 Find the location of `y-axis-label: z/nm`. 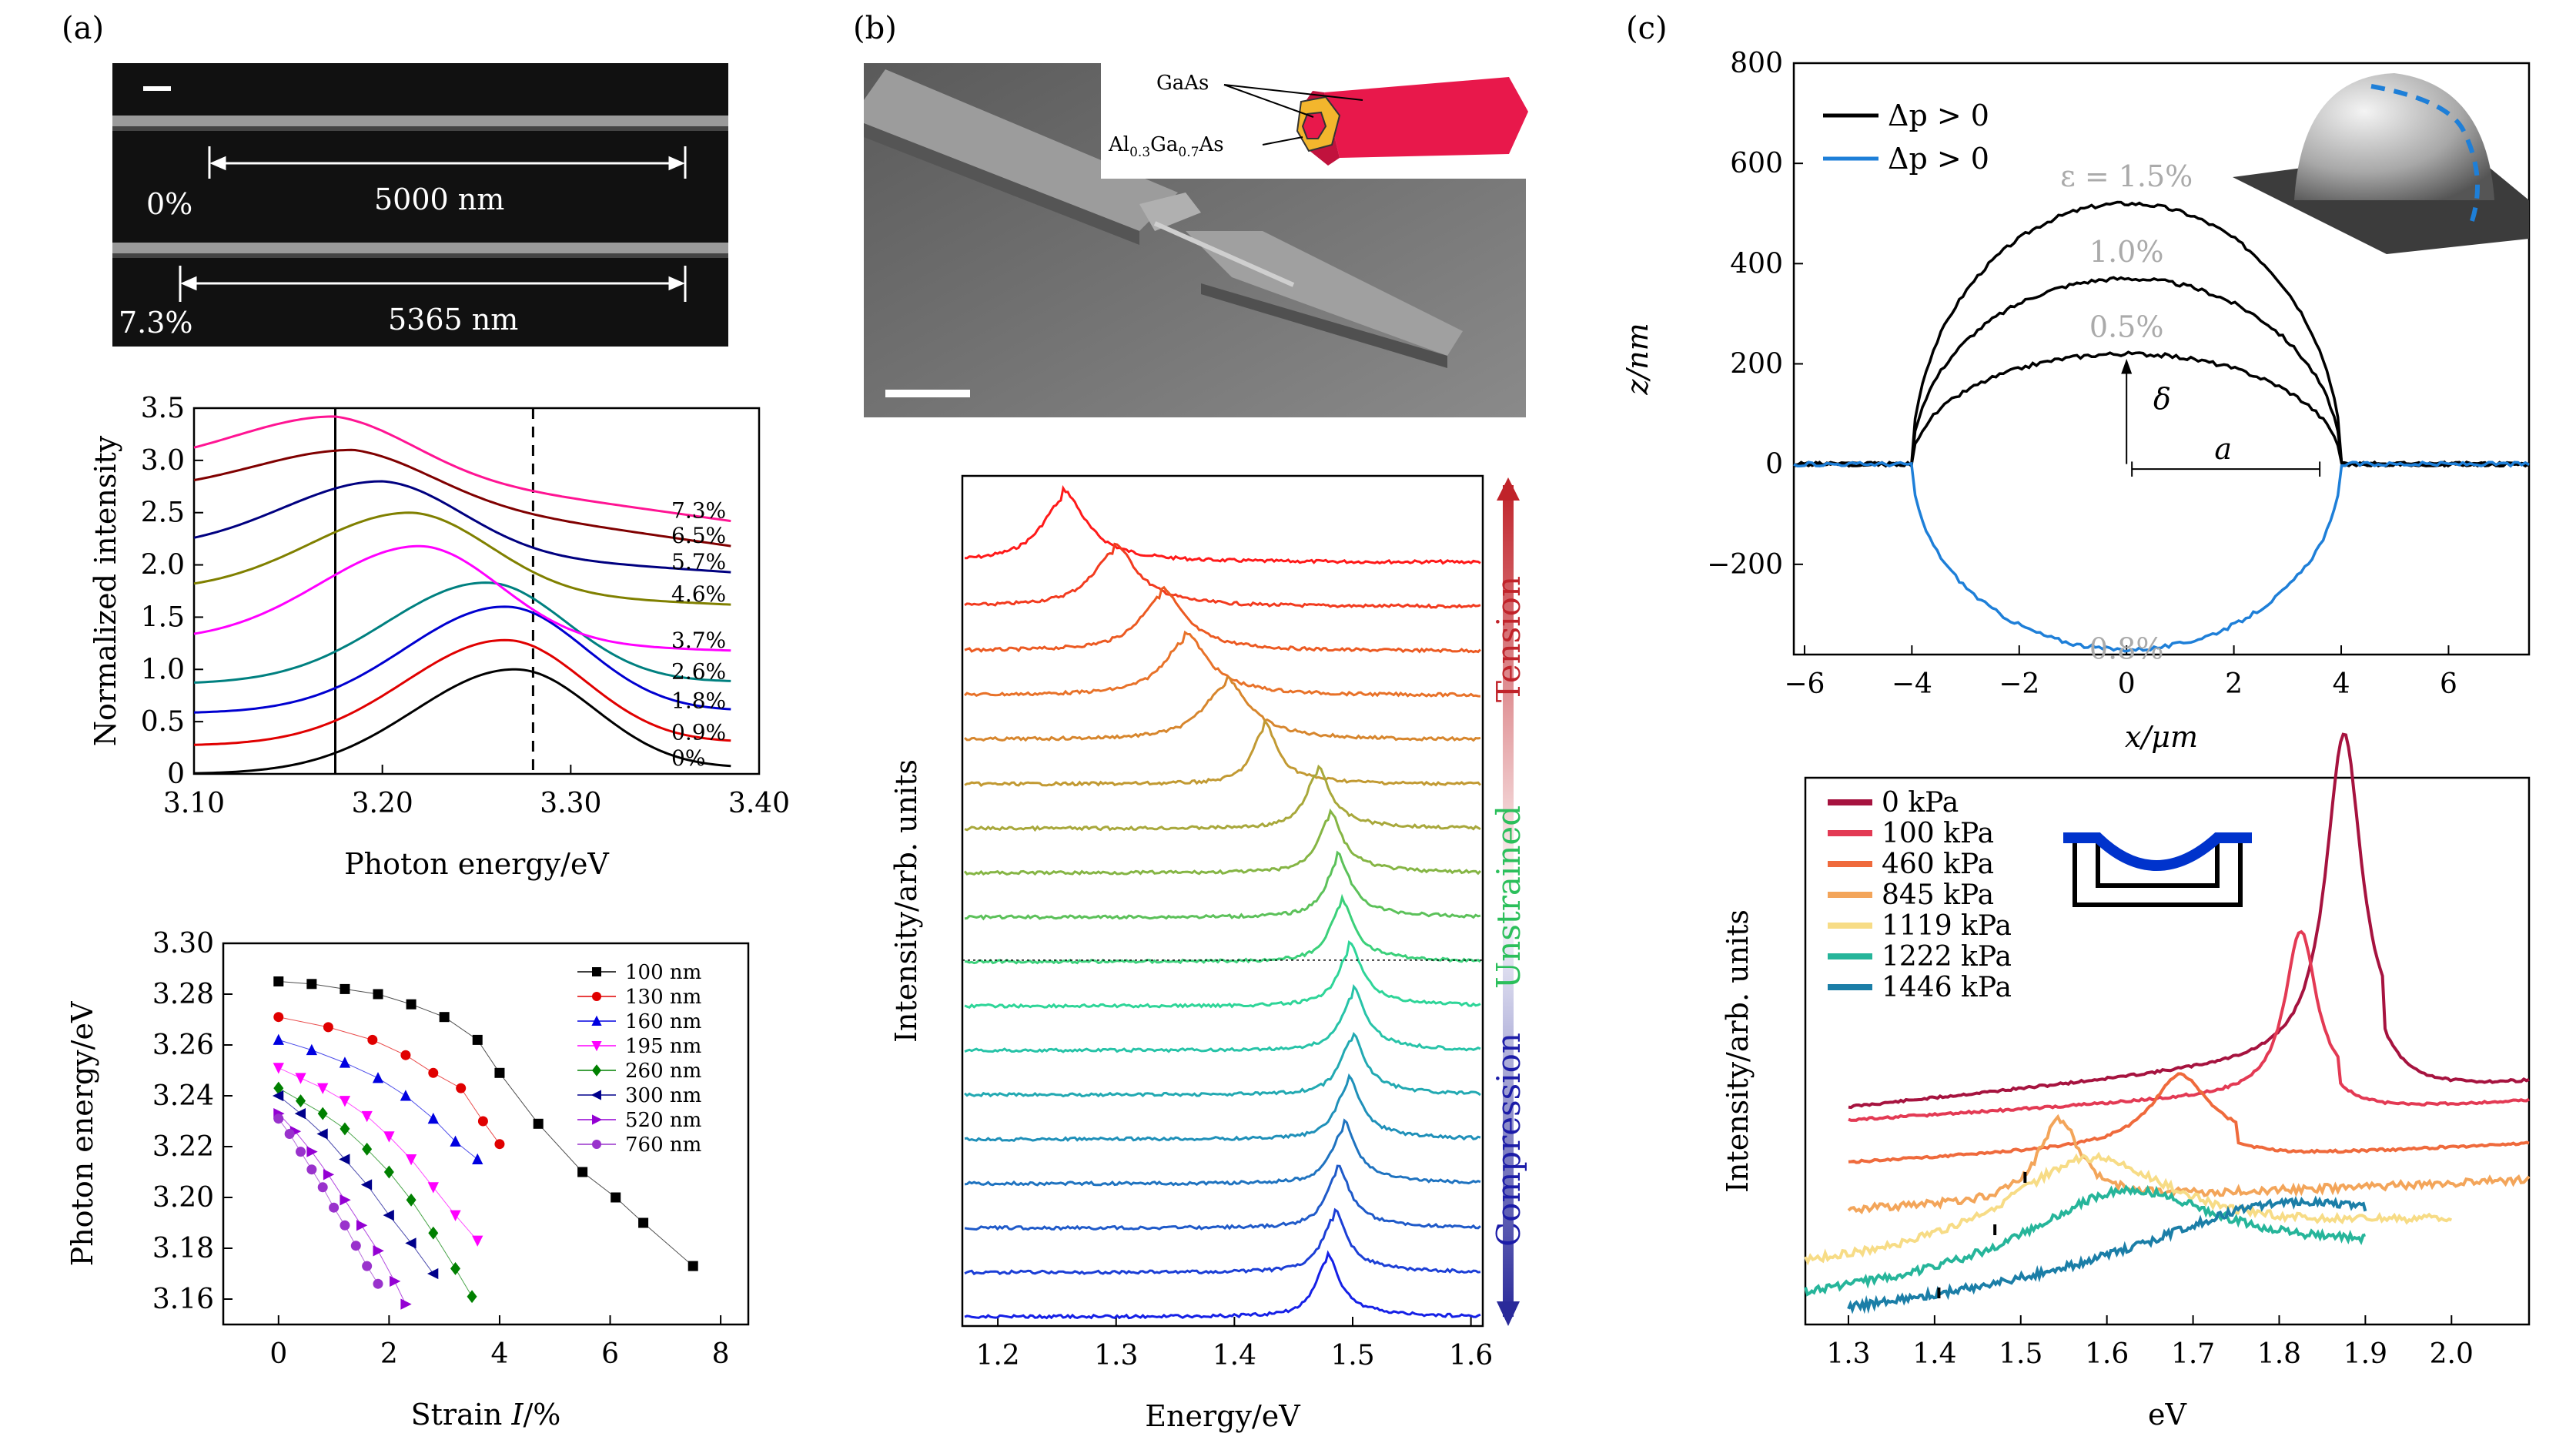

y-axis-label: z/nm is located at coordinates (1638, 359).